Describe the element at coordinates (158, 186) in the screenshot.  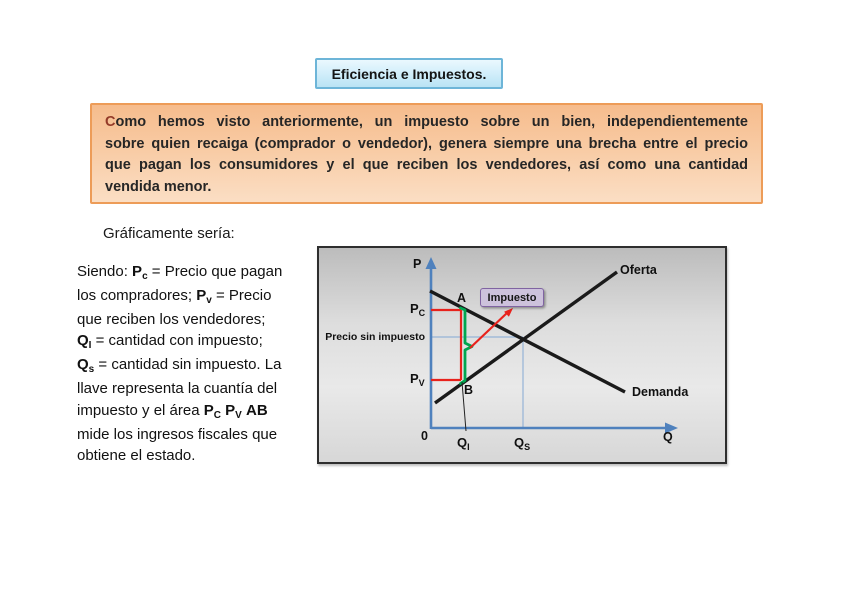
I see `intro-line-4: vendida menor.` at that location.